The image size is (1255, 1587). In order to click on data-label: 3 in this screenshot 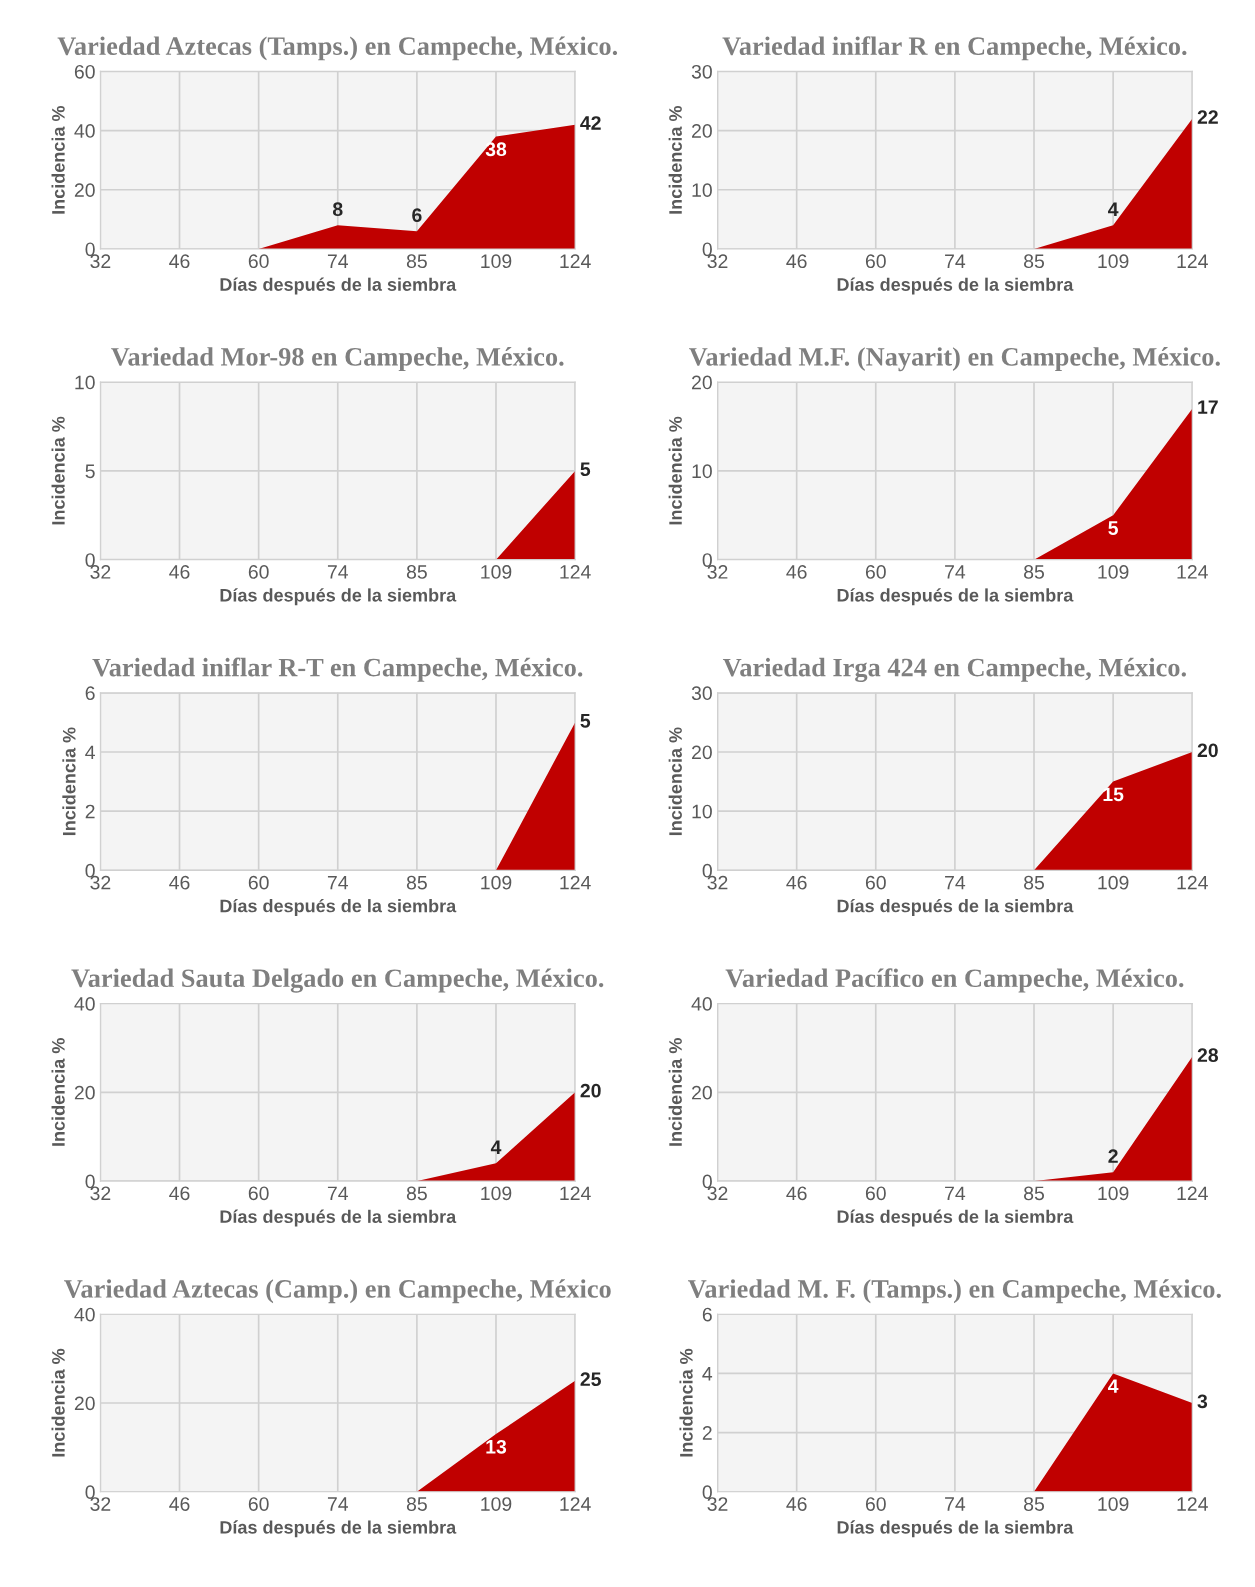, I will do `click(1202, 1401)`.